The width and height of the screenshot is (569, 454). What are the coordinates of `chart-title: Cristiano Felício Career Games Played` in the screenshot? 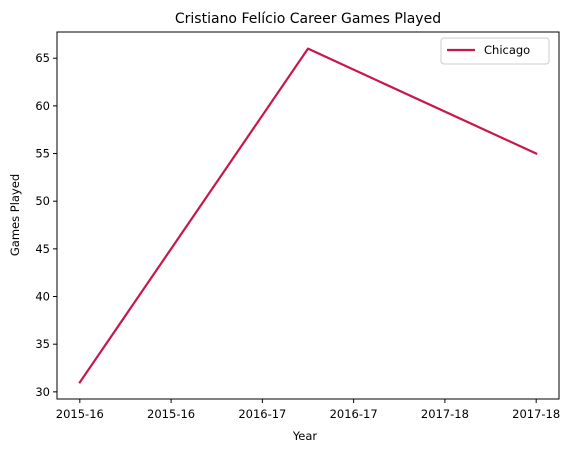 It's located at (308, 19).